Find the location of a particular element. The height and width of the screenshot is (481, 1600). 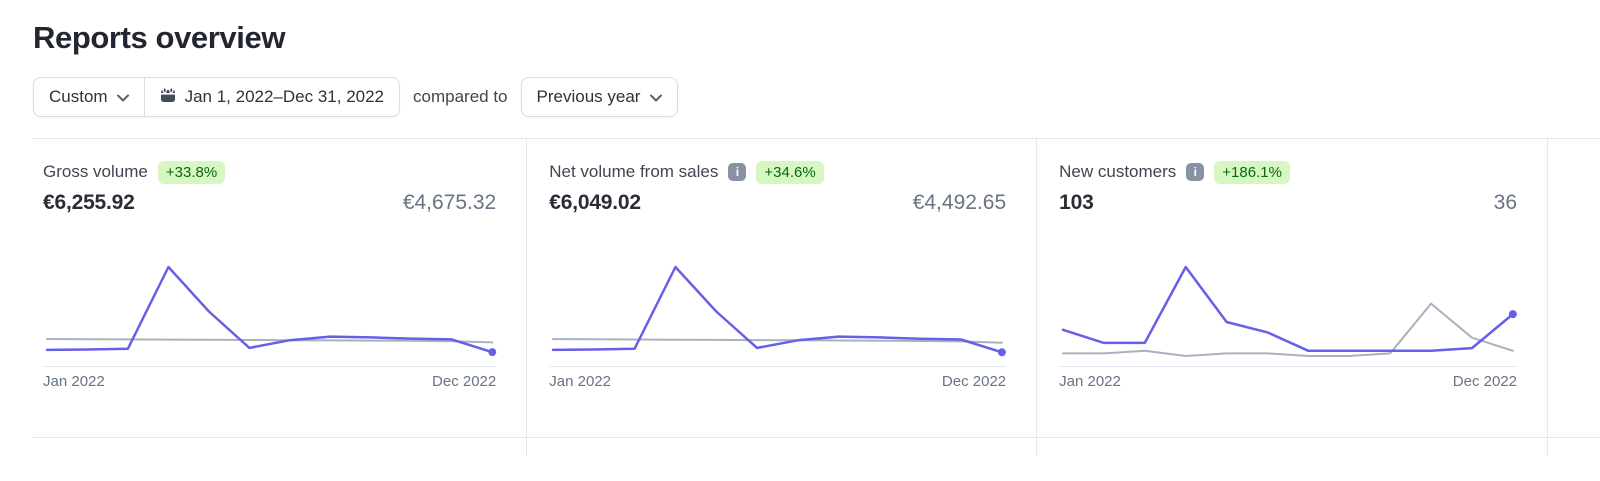

next-card-sliver is located at coordinates (1573, 297).